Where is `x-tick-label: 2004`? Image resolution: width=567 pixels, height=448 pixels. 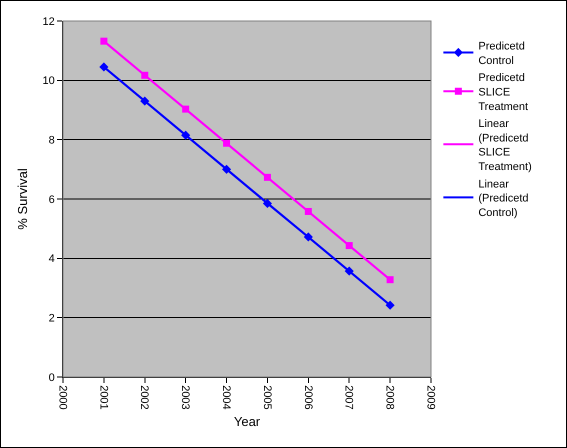 x-tick-label: 2004 is located at coordinates (226, 397).